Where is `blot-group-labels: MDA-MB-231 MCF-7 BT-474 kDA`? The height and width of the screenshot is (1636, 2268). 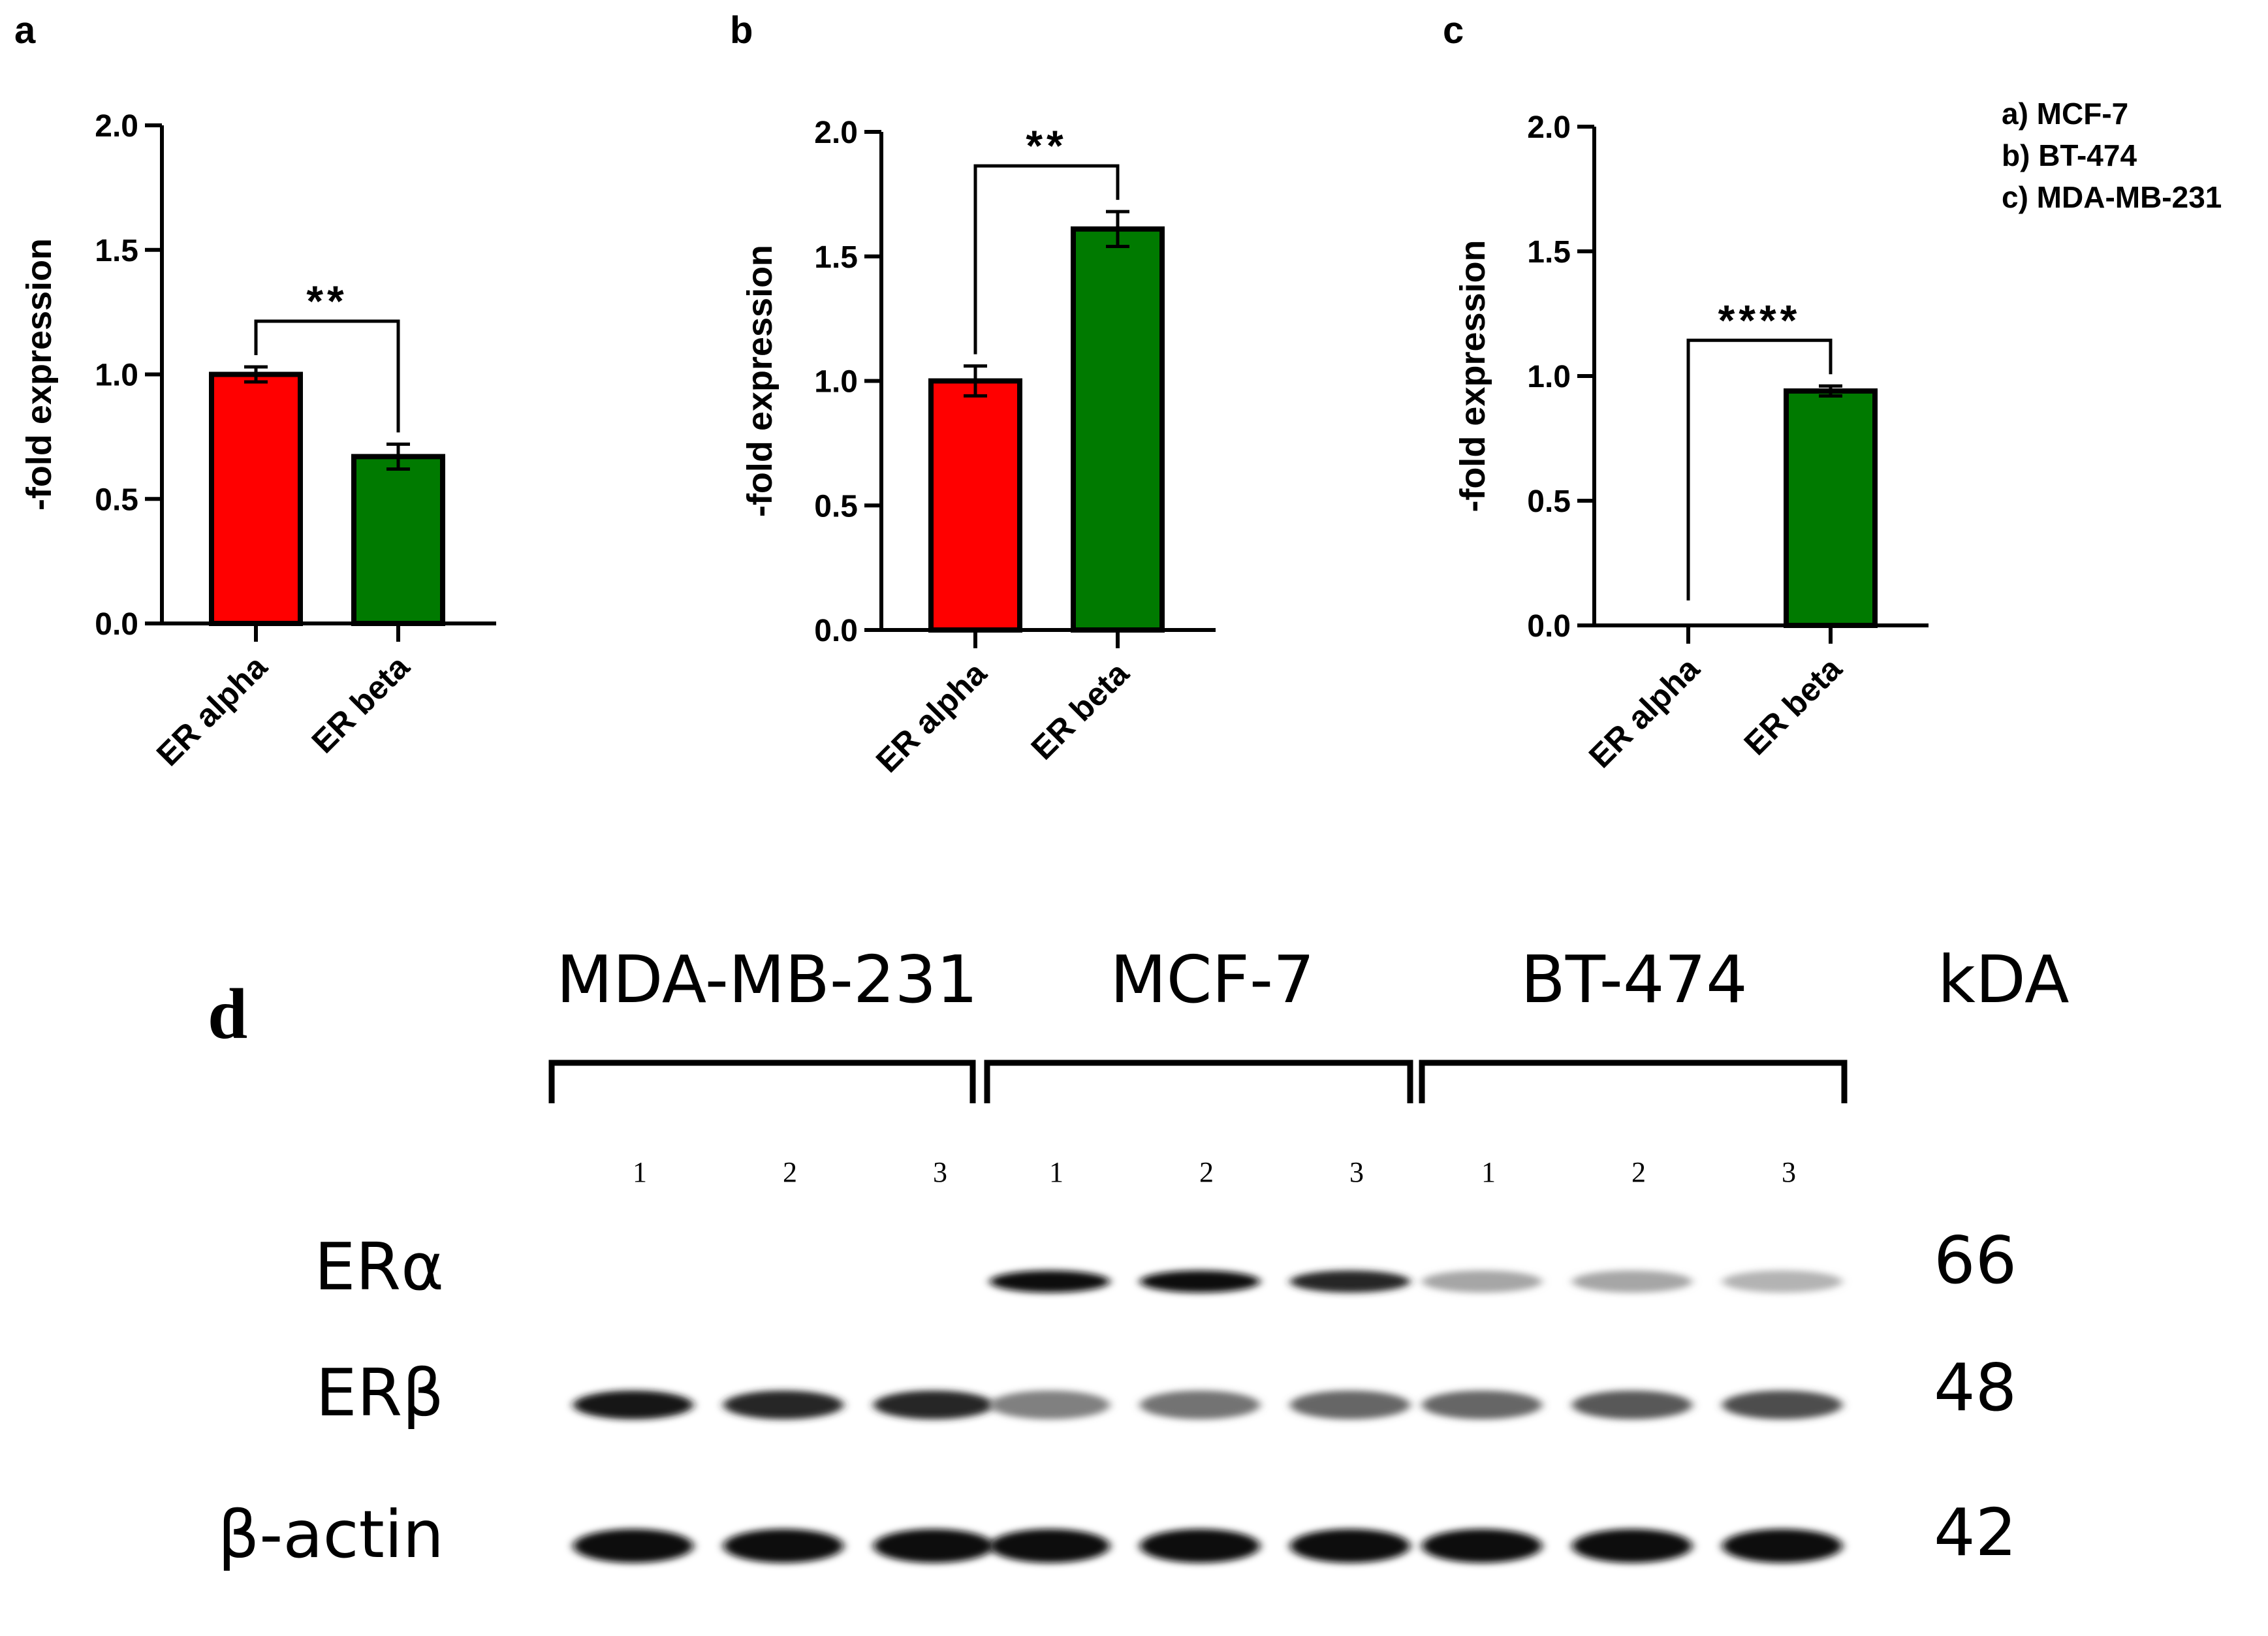
blot-group-labels: MDA-MB-231 MCF-7 BT-474 kDA is located at coordinates (1312, 979).